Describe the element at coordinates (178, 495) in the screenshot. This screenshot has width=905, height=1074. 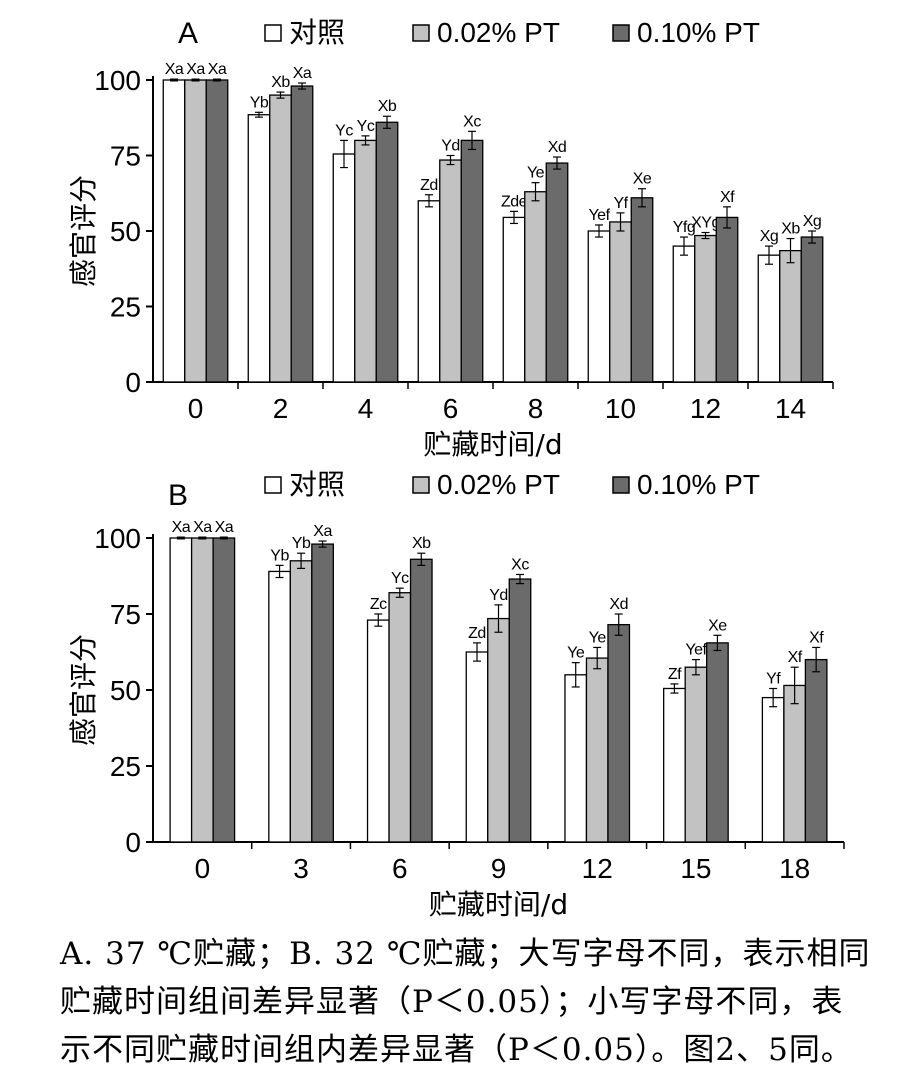
I see `panel-label: B` at that location.